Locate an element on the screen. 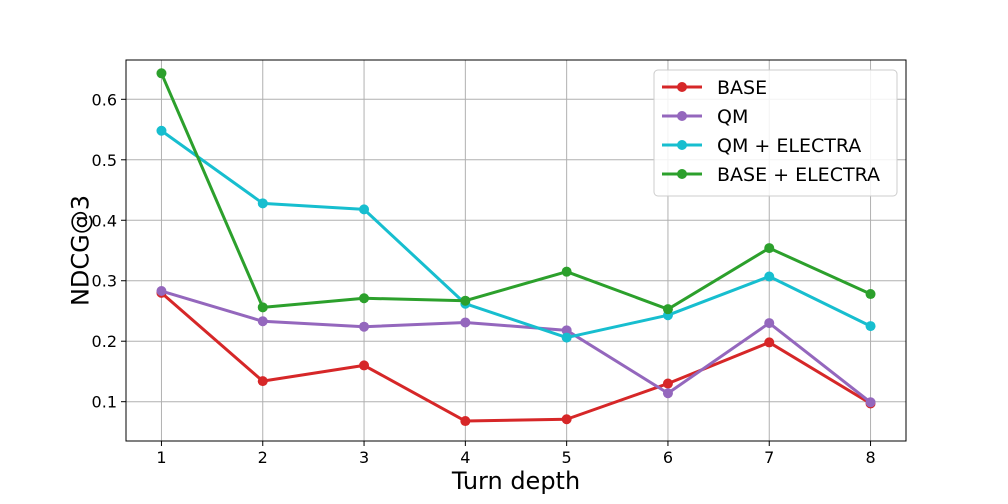  legend-label: QM + ELECTRA is located at coordinates (789, 146).